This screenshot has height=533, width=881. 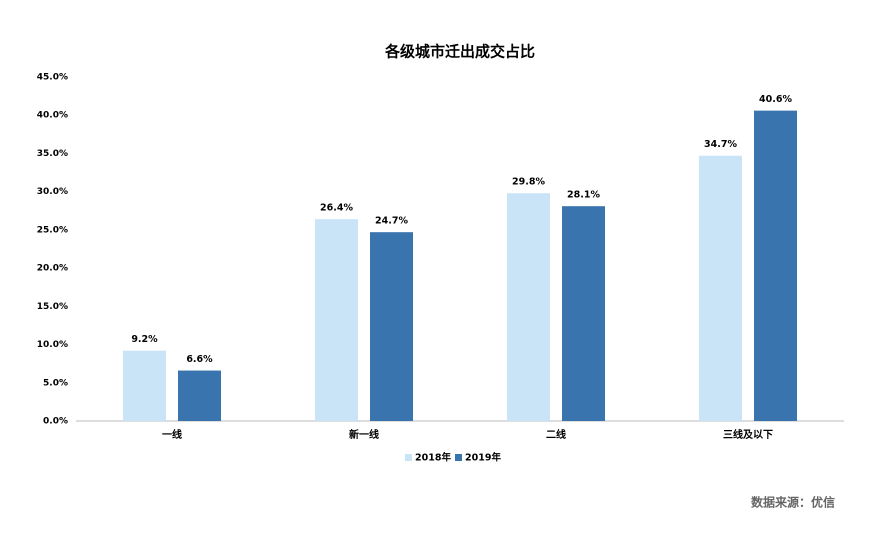 I want to click on value-label: 40.6%, so click(x=775, y=99).